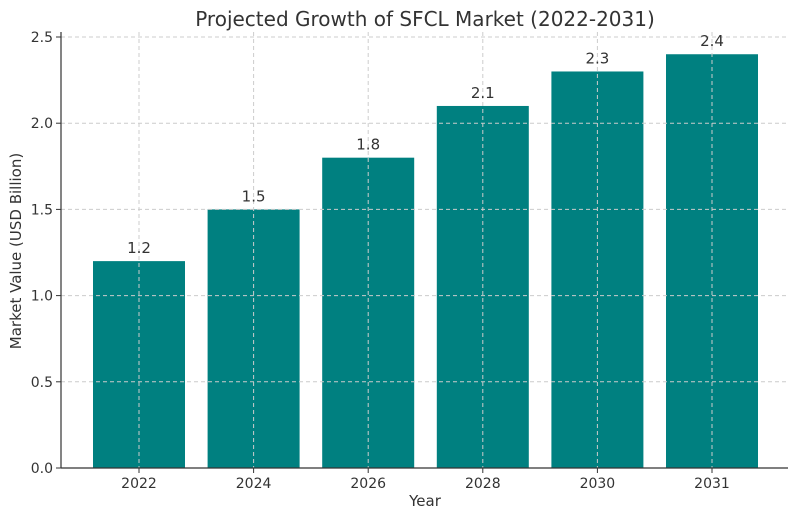 This screenshot has width=800, height=519. What do you see at coordinates (139, 248) in the screenshot?
I see `data-label-2022: 1.2` at bounding box center [139, 248].